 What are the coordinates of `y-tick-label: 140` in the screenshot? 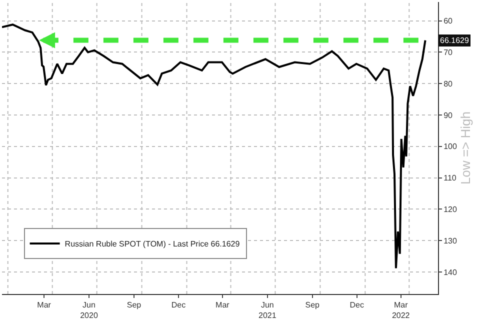 It's located at (451, 272).